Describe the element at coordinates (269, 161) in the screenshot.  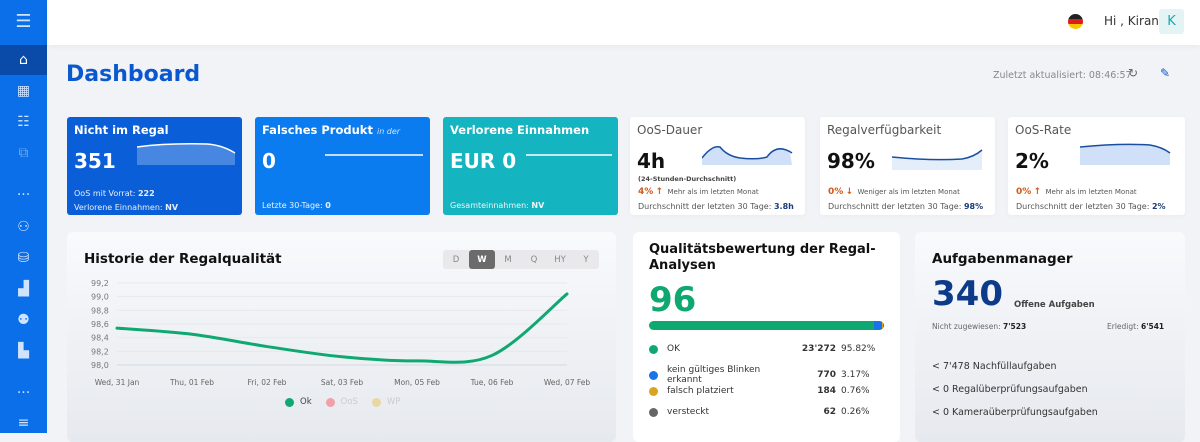
I see `kpi-value: 0` at that location.